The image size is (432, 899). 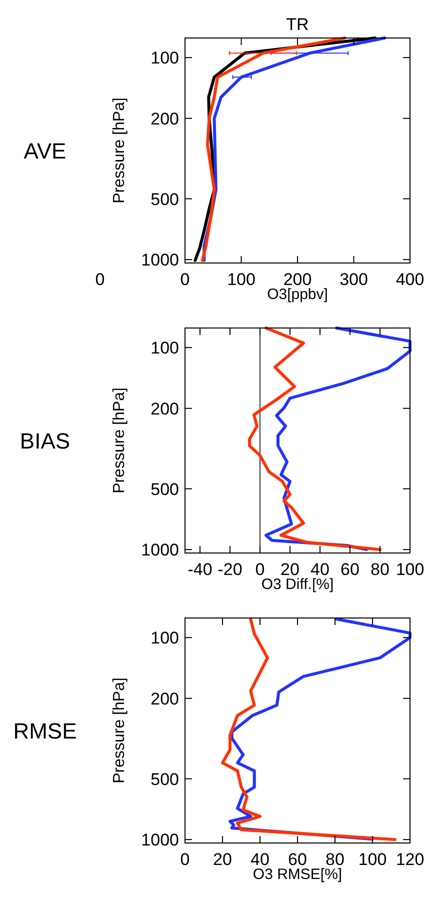 What do you see at coordinates (45, 441) in the screenshot?
I see `text: BIAS` at bounding box center [45, 441].